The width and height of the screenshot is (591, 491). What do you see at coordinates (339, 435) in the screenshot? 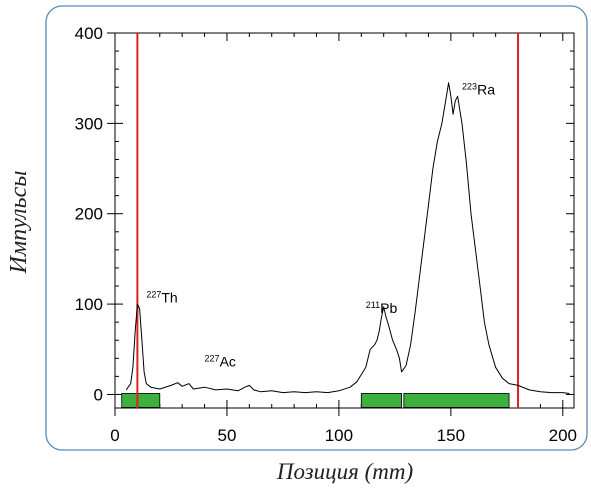
I see `x-tick-label: 100` at bounding box center [339, 435].